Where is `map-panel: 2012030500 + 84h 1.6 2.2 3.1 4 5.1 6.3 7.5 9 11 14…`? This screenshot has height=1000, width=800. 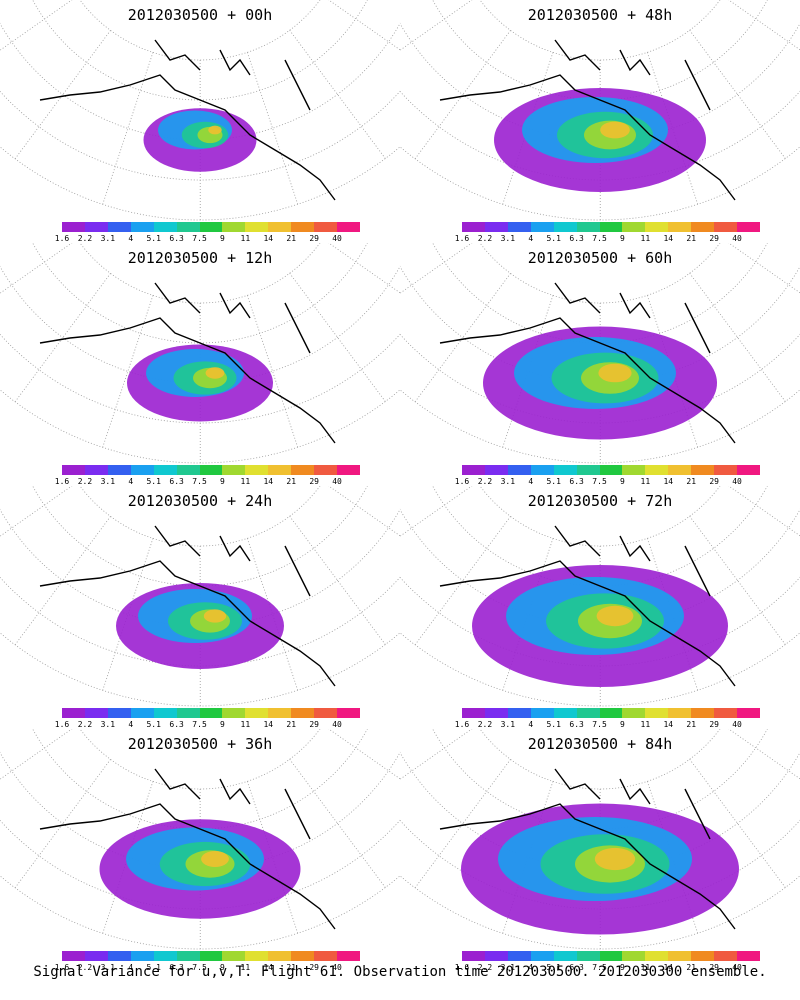 map-panel: 2012030500 + 84h 1.6 2.2 3.1 4 5.1 6.3 7.5 9 11 14… is located at coordinates (600, 850).